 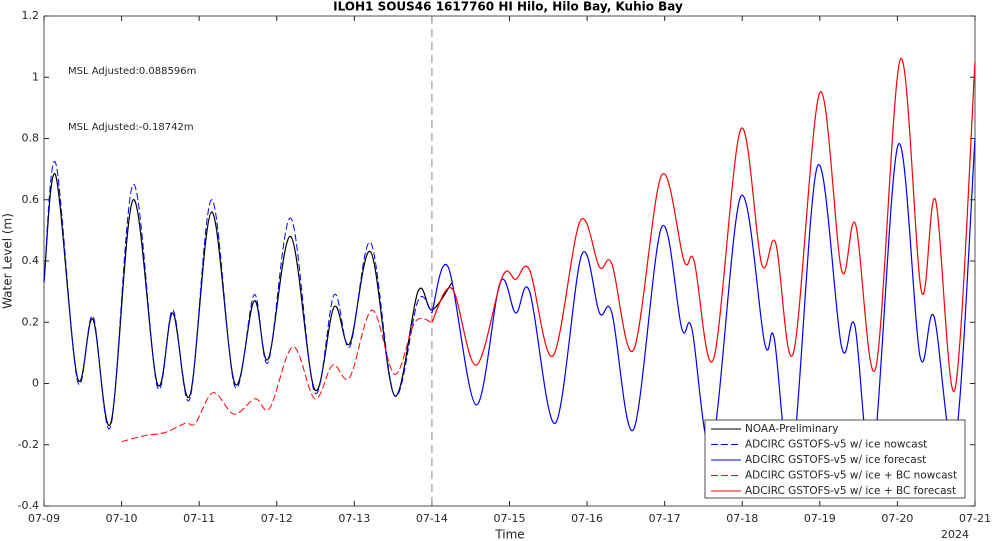 I want to click on y-tick-label: -0.4, so click(x=28, y=505).